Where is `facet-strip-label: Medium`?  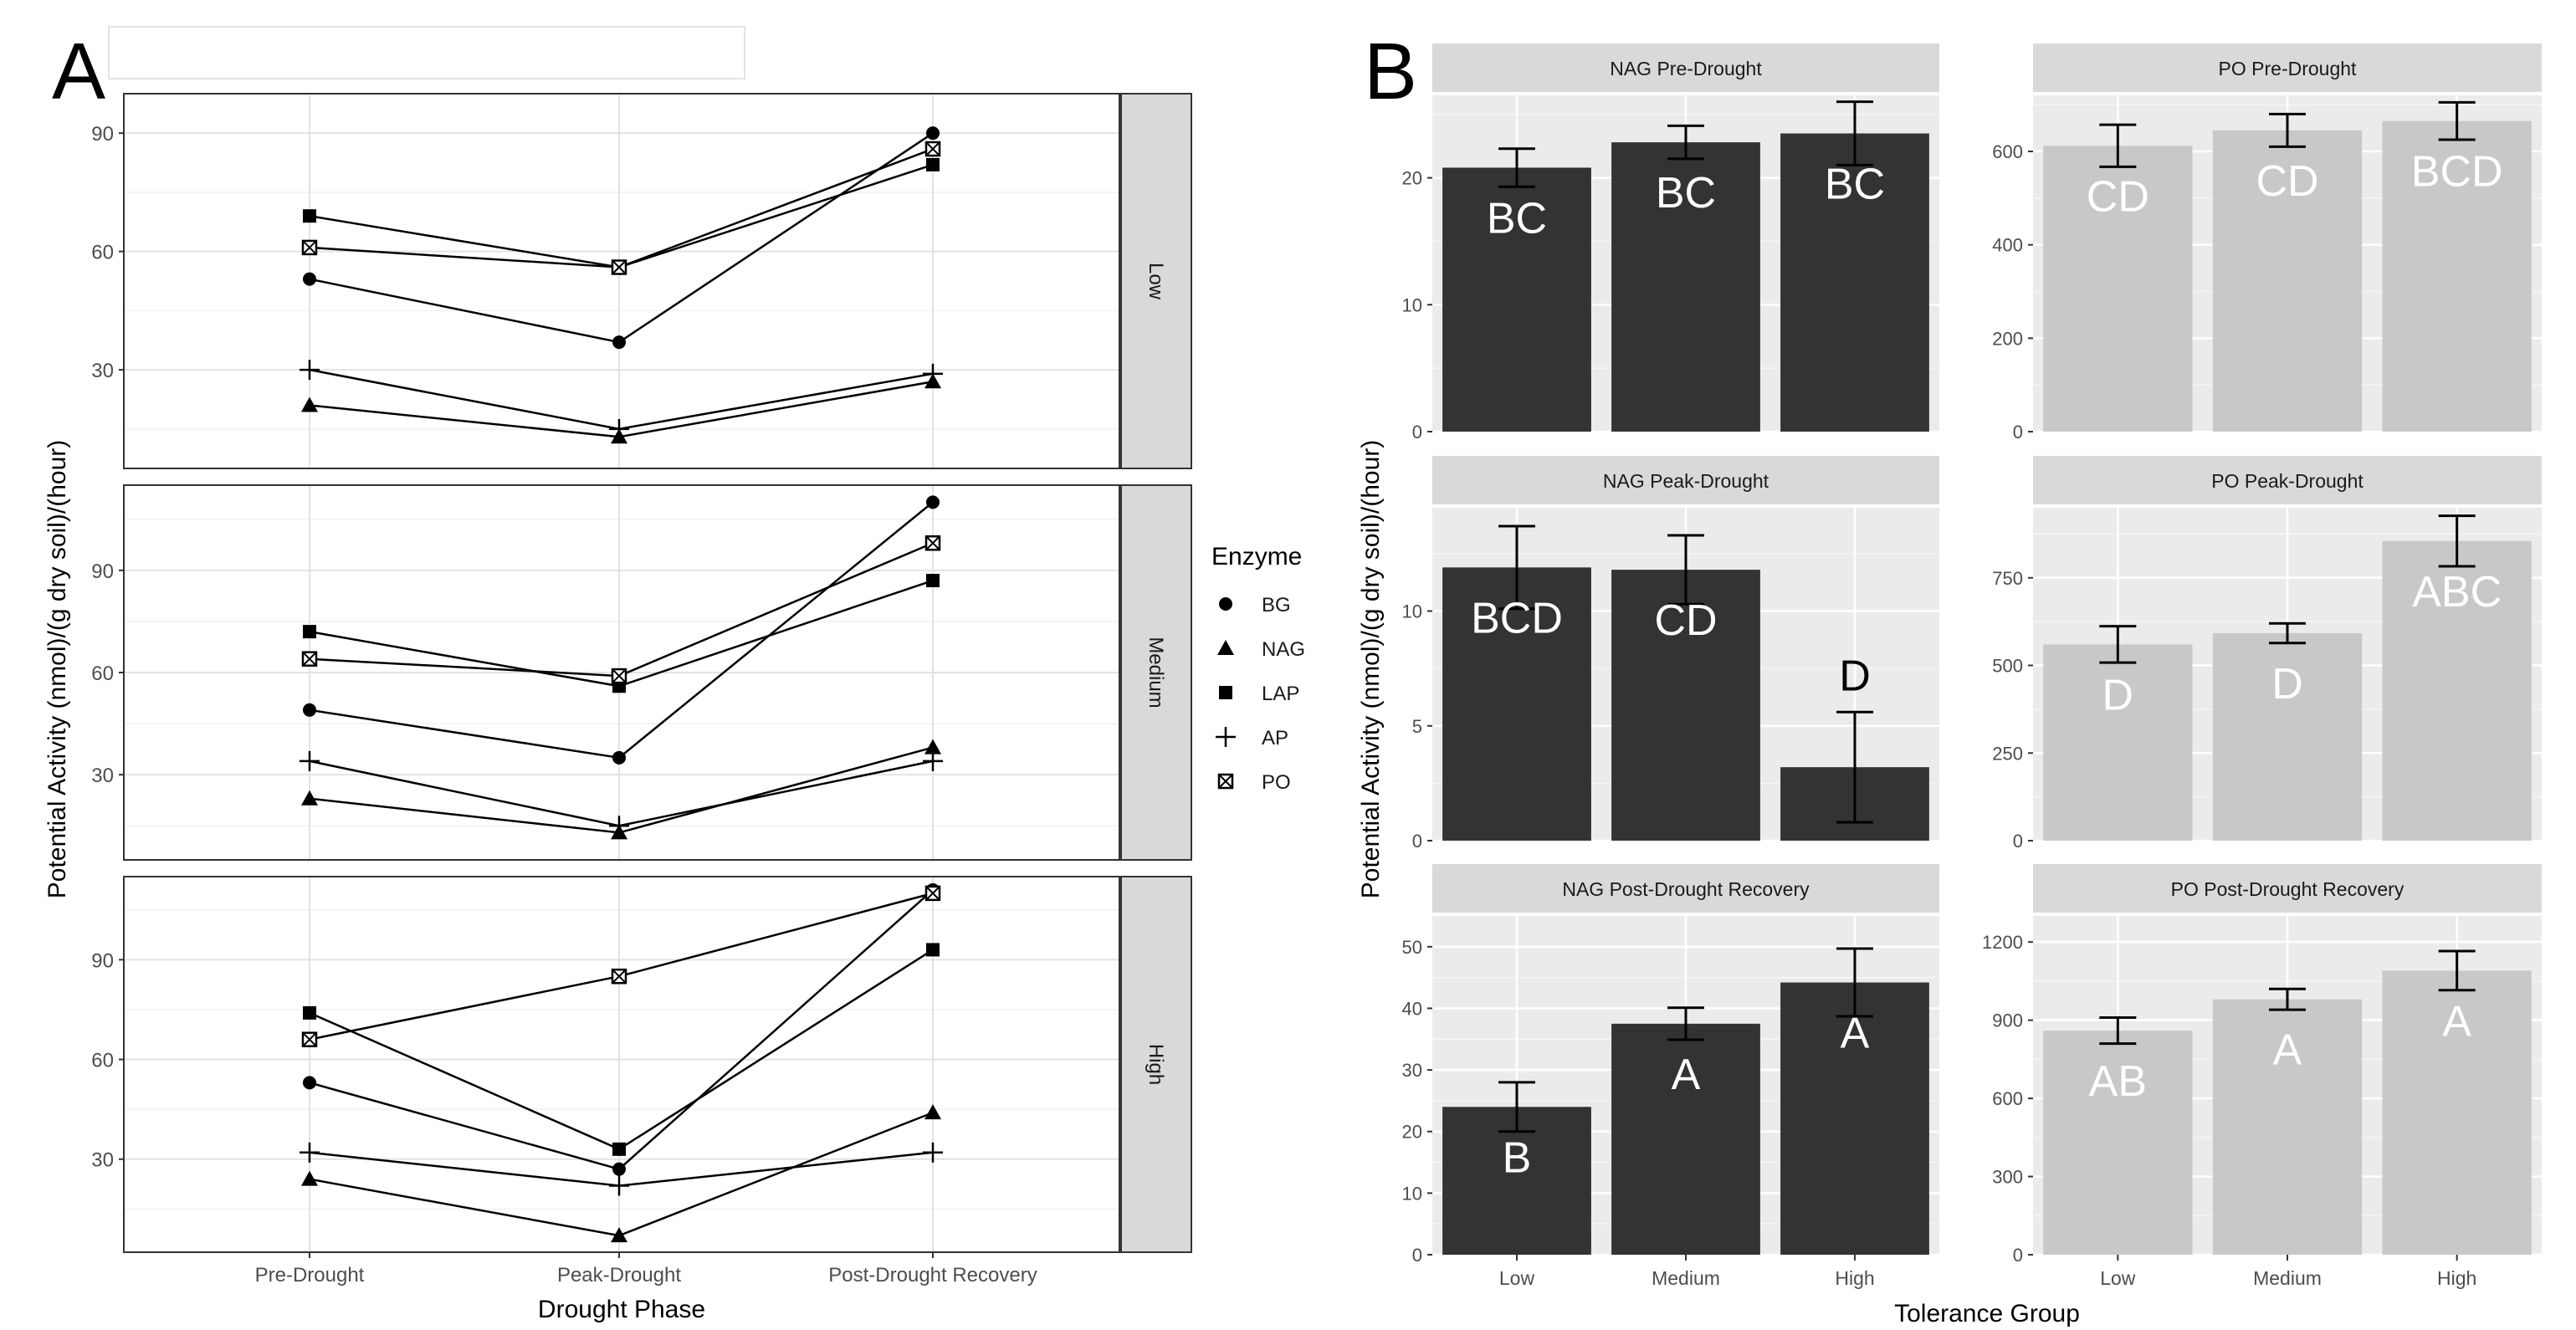
facet-strip-label: Medium is located at coordinates (1156, 673).